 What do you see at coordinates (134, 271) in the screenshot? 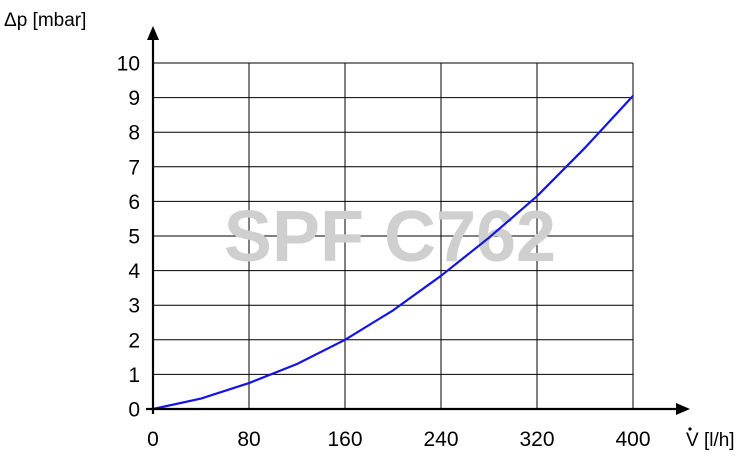
I see `y-tick-label: 4` at bounding box center [134, 271].